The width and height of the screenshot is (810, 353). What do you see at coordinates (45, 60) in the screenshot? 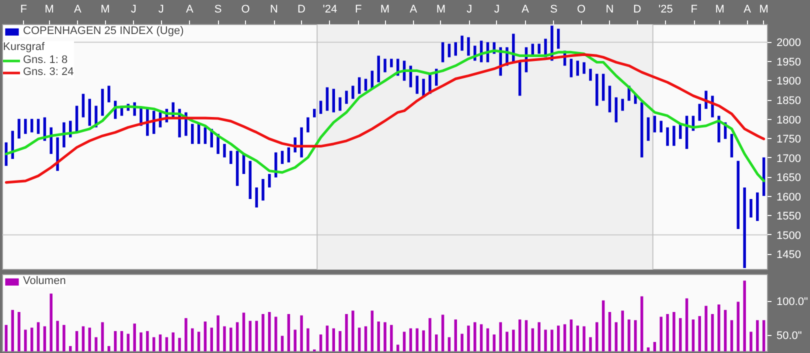
I see `legend-label: Gns. 1: 8` at bounding box center [45, 60].